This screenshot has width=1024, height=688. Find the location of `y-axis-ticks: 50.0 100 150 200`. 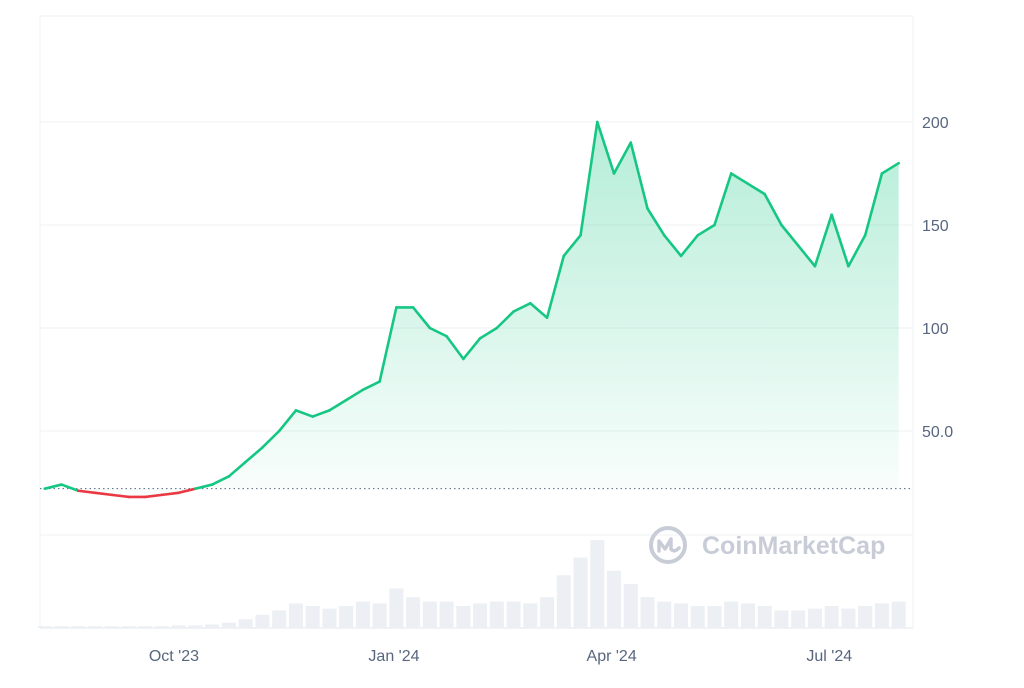

y-axis-ticks: 50.0 100 150 200 is located at coordinates (937, 278).